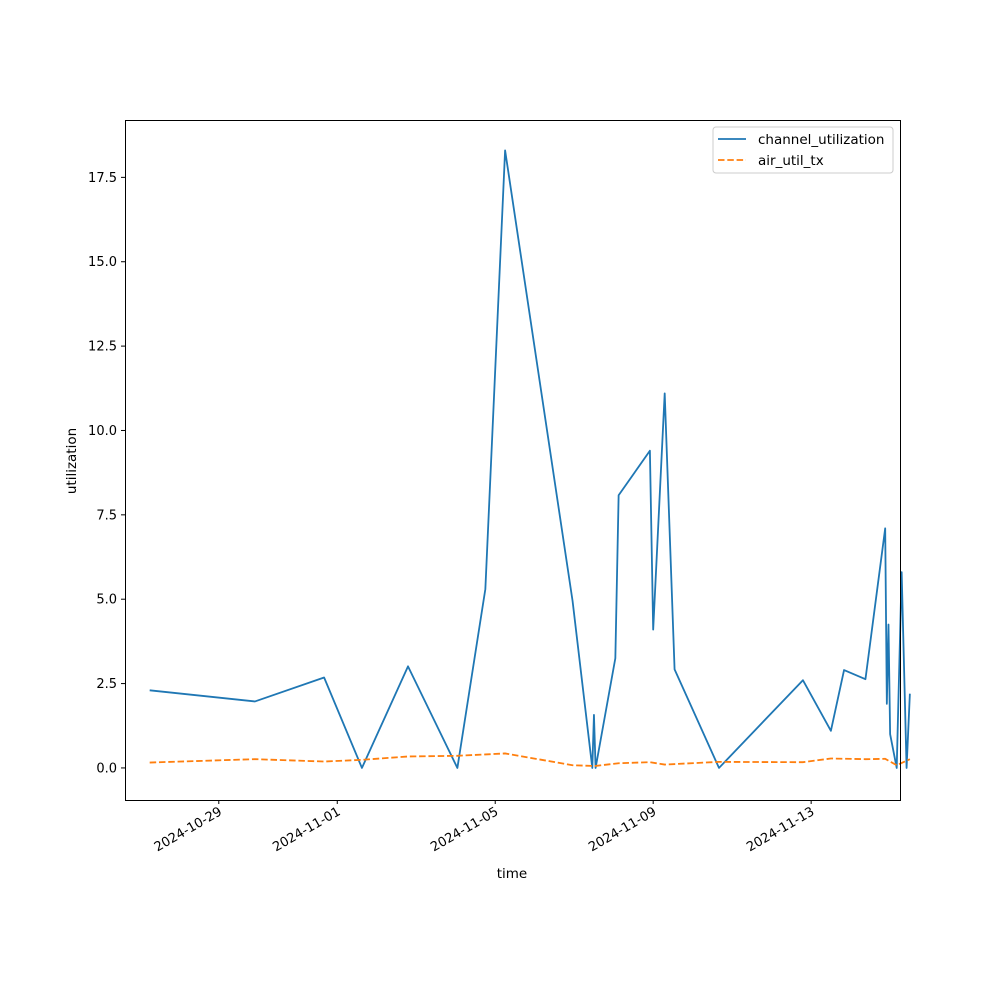 The height and width of the screenshot is (1000, 1000). What do you see at coordinates (106, 473) in the screenshot?
I see `y-axis: 0.0 2.5 5.0 7.5 10.0 12.5 15.0 17.5` at bounding box center [106, 473].